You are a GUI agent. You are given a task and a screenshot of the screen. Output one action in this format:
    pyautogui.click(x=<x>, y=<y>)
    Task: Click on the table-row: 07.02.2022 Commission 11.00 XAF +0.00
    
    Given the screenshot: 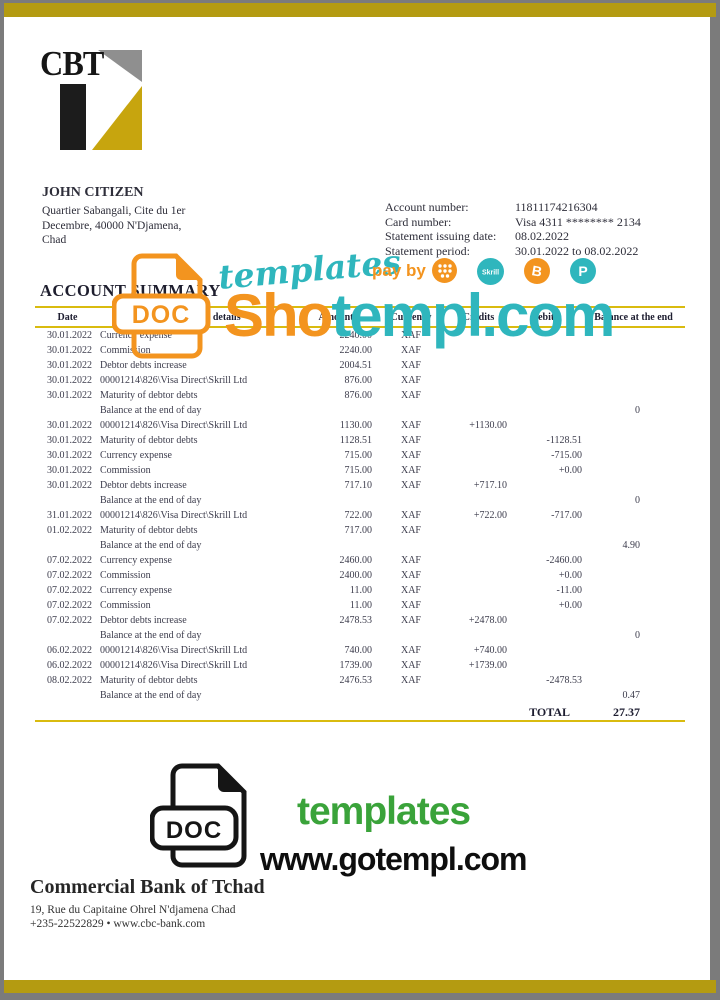 What is the action you would take?
    pyautogui.click(x=360, y=605)
    